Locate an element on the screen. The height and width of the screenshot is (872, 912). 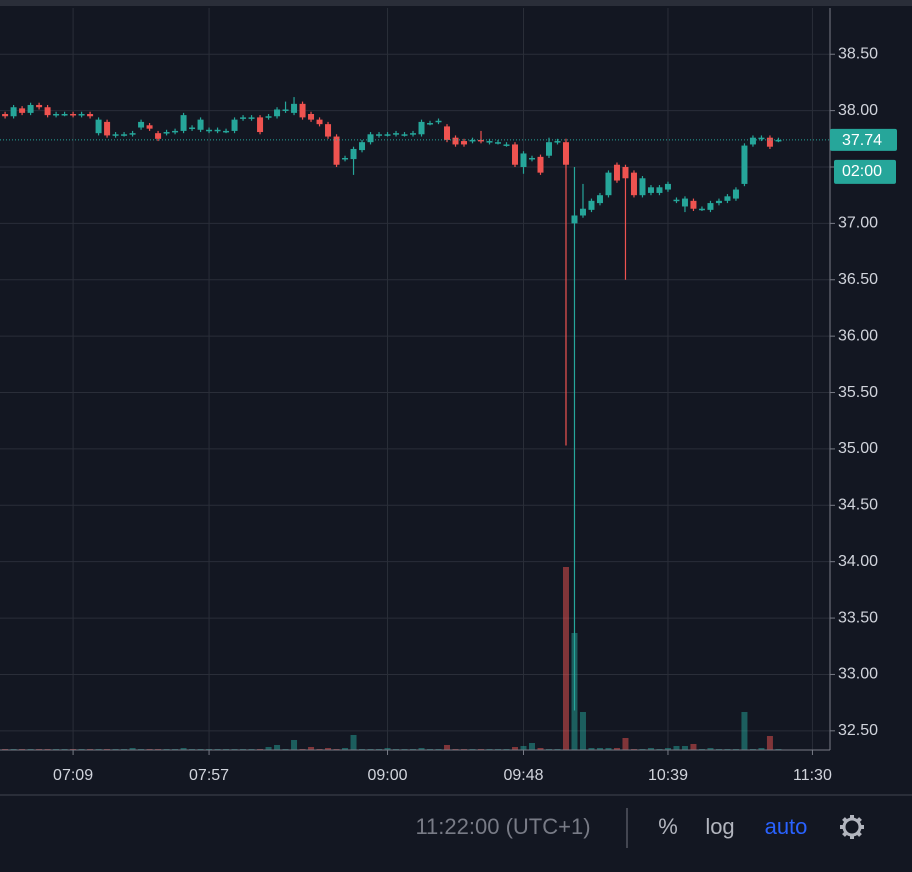
y-tick-label: 38.00 is located at coordinates (858, 110).